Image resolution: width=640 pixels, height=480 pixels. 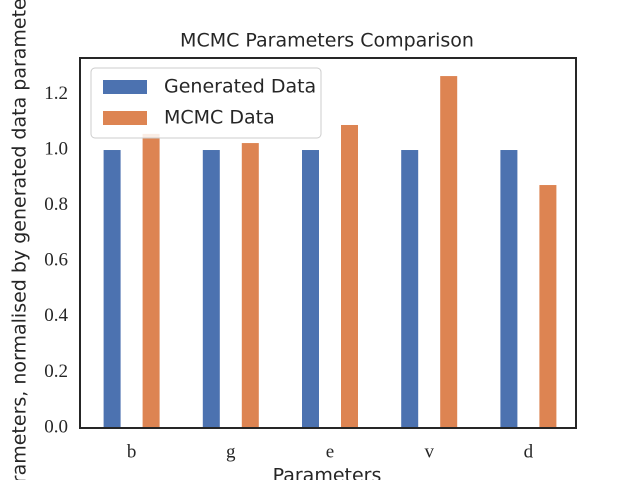 What do you see at coordinates (56, 426) in the screenshot?
I see `y-tick-label: 0.0` at bounding box center [56, 426].